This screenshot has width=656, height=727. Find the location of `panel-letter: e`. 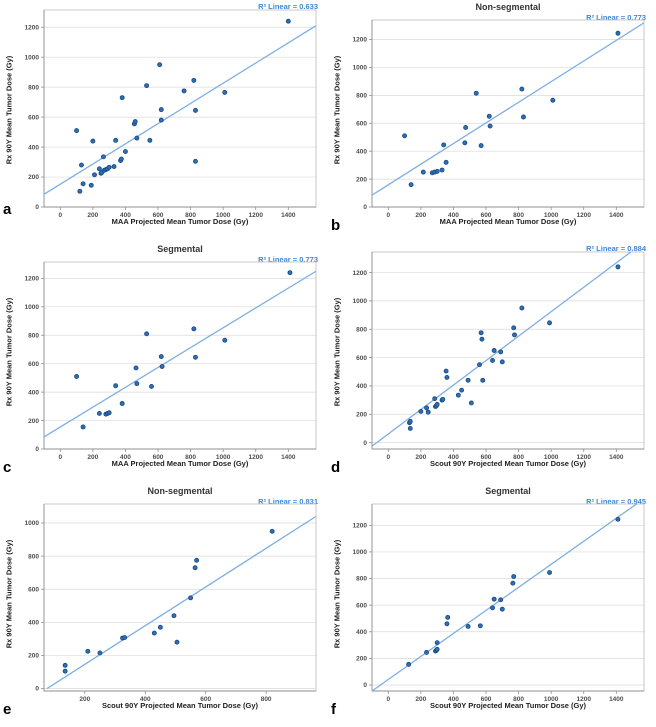

panel-letter: e is located at coordinates (7, 709).